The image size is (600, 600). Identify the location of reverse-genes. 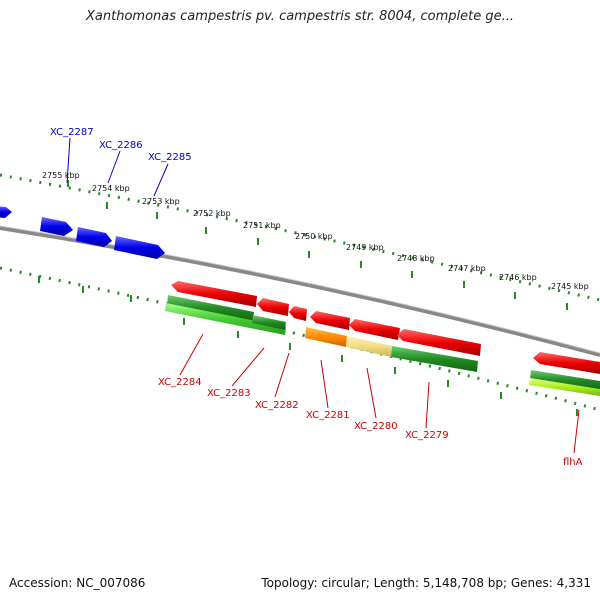
(385, 327).